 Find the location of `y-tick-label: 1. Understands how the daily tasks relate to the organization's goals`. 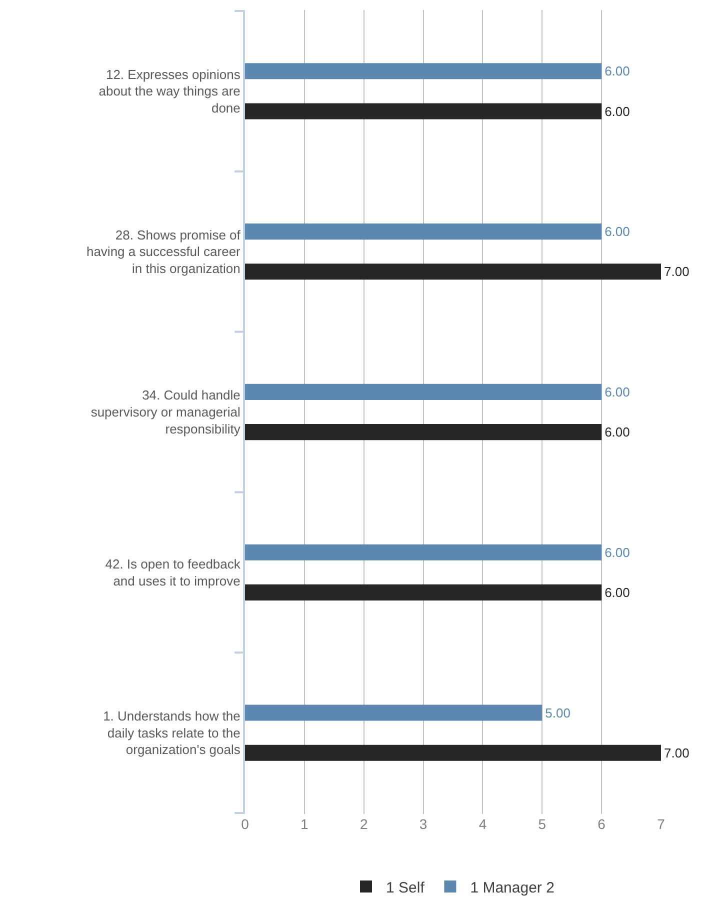

y-tick-label: 1. Understands how the daily tasks relate to the organization's goals is located at coordinates (172, 733).